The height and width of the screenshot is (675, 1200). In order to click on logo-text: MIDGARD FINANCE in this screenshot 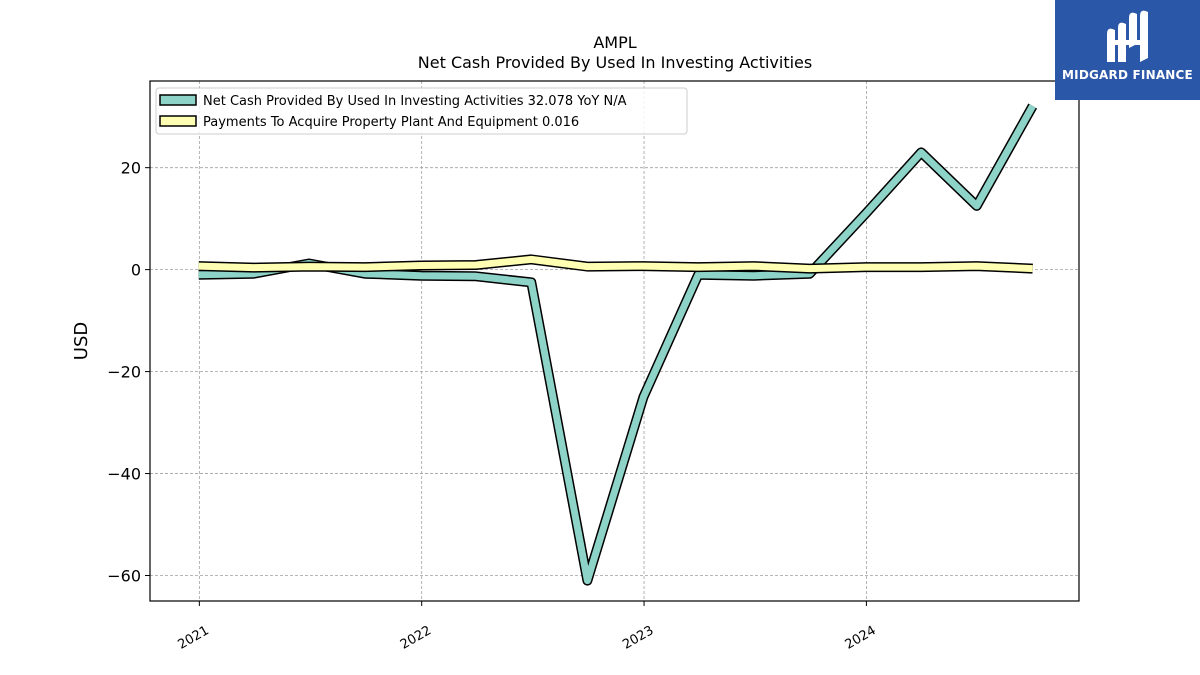, I will do `click(1127, 75)`.